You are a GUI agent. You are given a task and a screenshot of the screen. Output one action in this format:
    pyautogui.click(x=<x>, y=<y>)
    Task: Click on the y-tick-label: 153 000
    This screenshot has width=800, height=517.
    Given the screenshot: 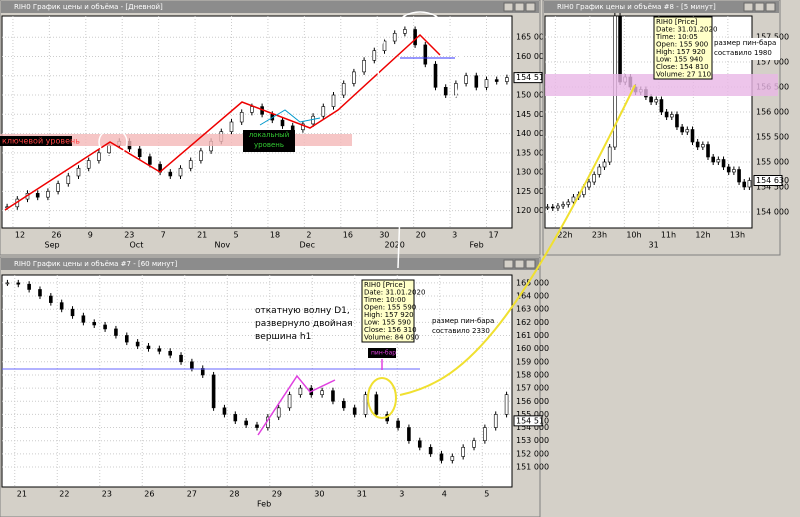 What is the action you would take?
    pyautogui.click(x=532, y=440)
    